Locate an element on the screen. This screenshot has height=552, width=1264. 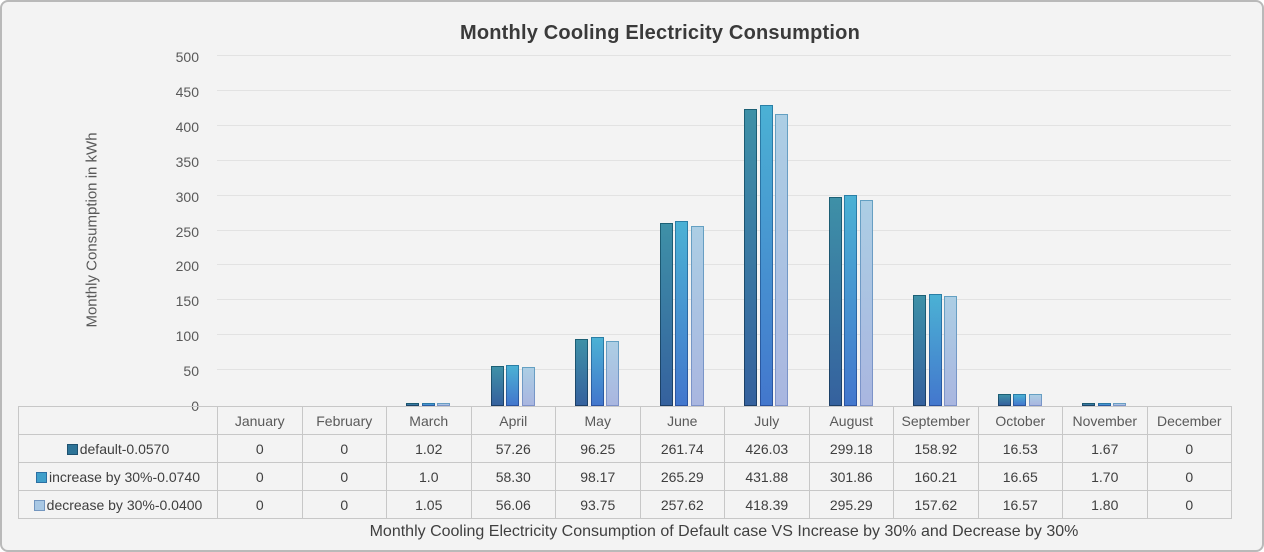
value-cell: 299.18 is located at coordinates (851, 448).